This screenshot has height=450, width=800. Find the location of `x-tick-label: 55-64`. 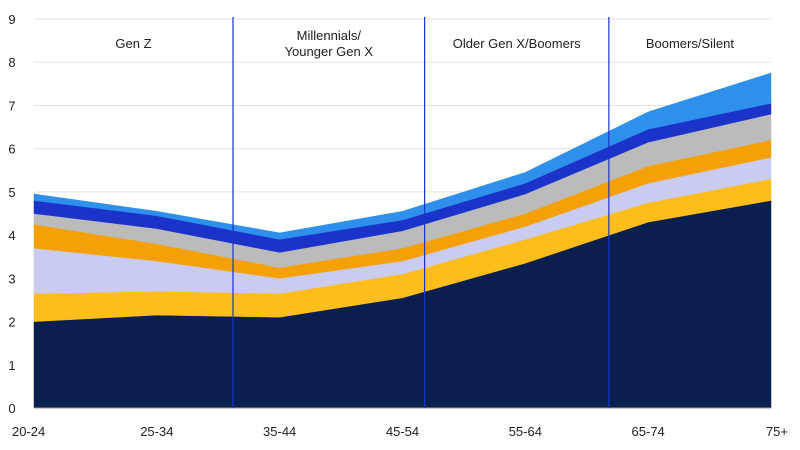

x-tick-label: 55-64 is located at coordinates (525, 431).